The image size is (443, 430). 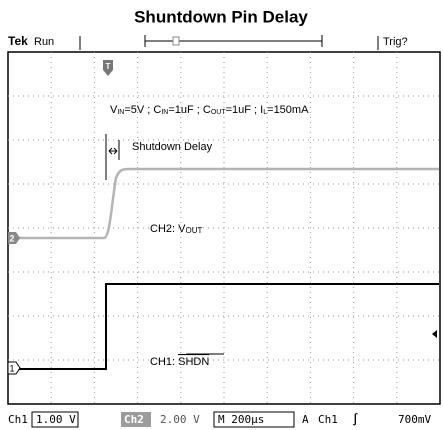 I want to click on ch1-scale: 1.00 V, so click(x=56, y=419).